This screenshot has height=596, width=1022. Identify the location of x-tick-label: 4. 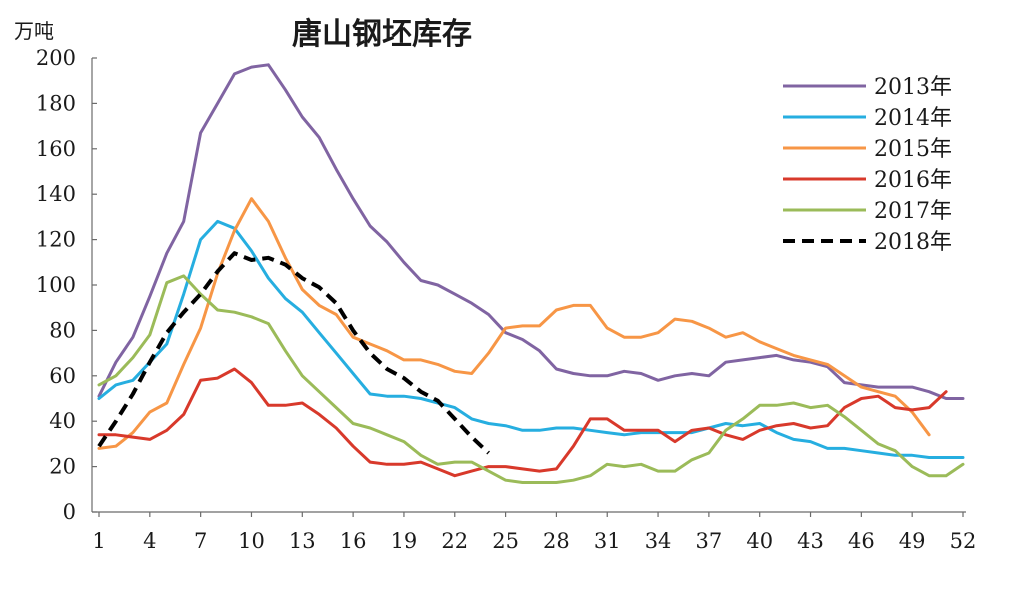
(149, 541).